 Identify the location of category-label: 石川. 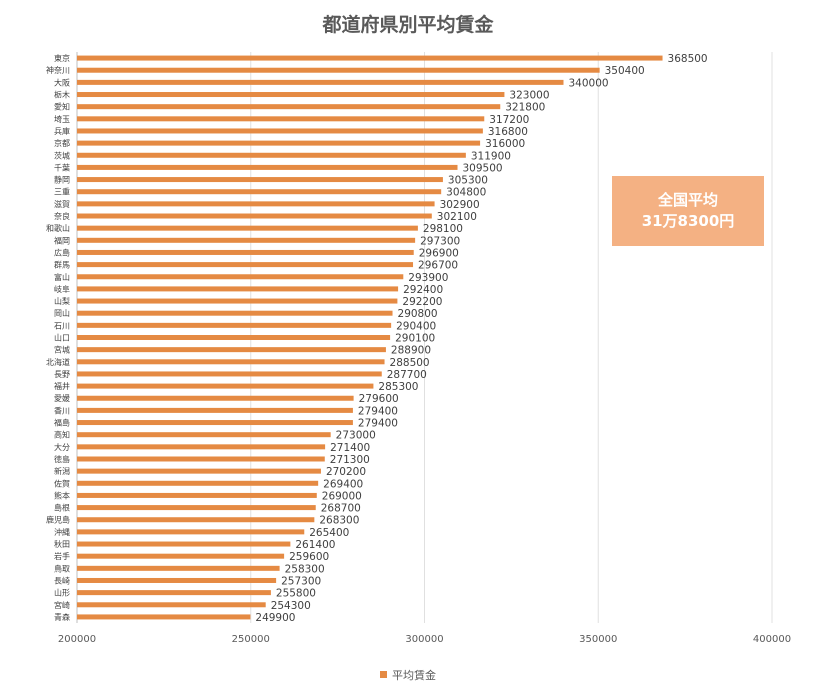
(62, 325).